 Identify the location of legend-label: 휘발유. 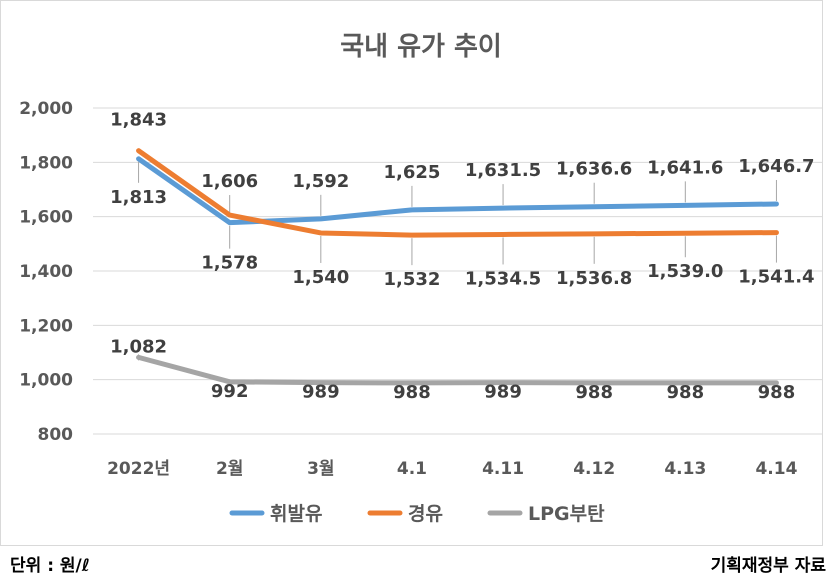
(296, 514).